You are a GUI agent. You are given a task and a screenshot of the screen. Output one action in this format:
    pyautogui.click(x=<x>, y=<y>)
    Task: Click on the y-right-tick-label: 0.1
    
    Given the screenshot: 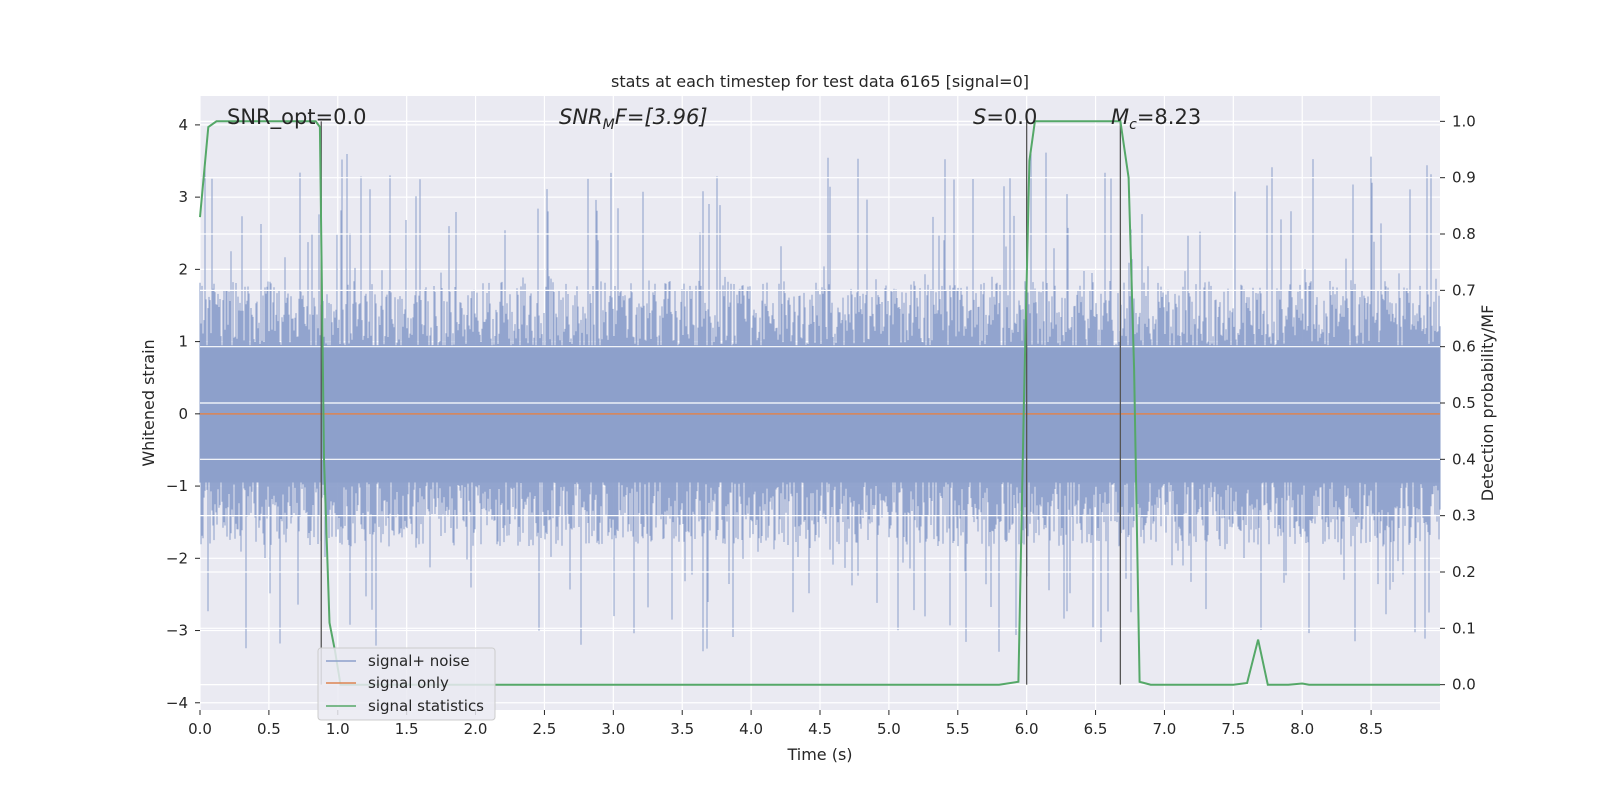 What is the action you would take?
    pyautogui.click(x=1464, y=628)
    